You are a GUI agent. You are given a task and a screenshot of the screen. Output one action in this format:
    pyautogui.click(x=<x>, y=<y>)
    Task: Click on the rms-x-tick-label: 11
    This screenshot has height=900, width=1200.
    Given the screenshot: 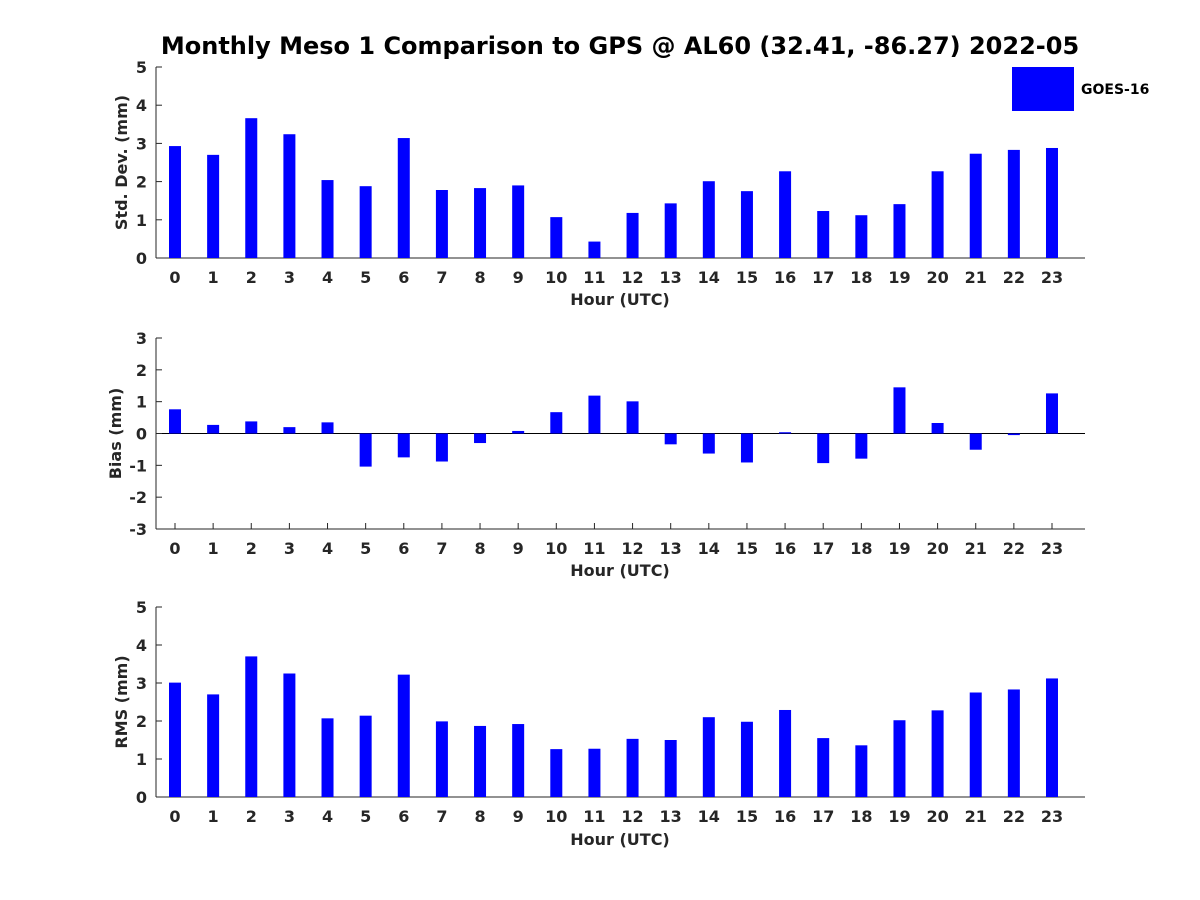 What is the action you would take?
    pyautogui.click(x=594, y=816)
    